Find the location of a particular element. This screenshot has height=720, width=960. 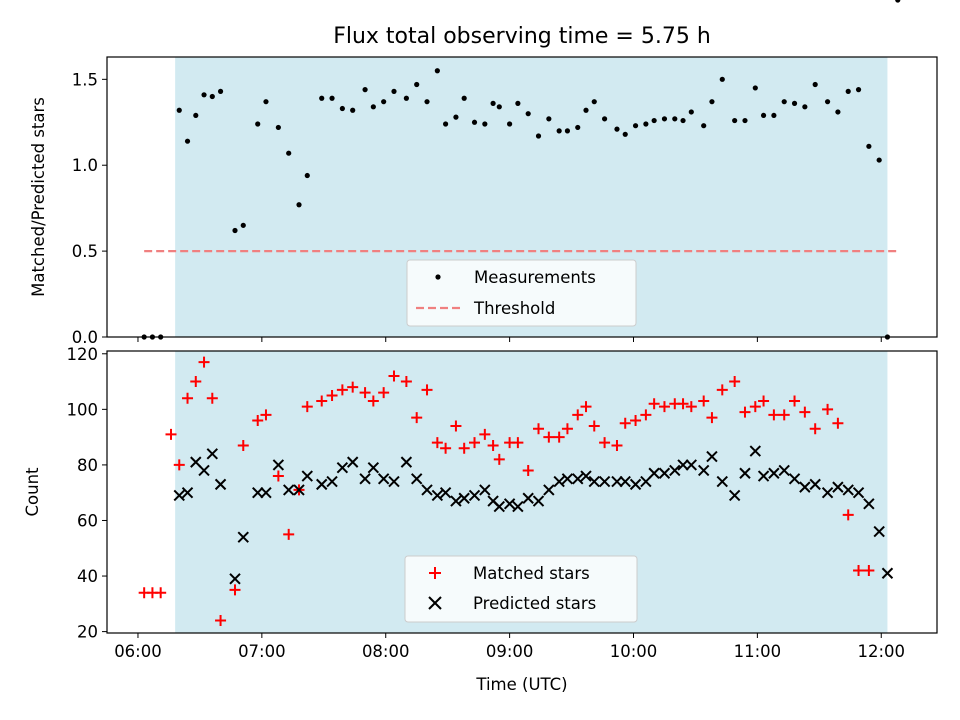

predicted-legend-marker is located at coordinates (435, 603).